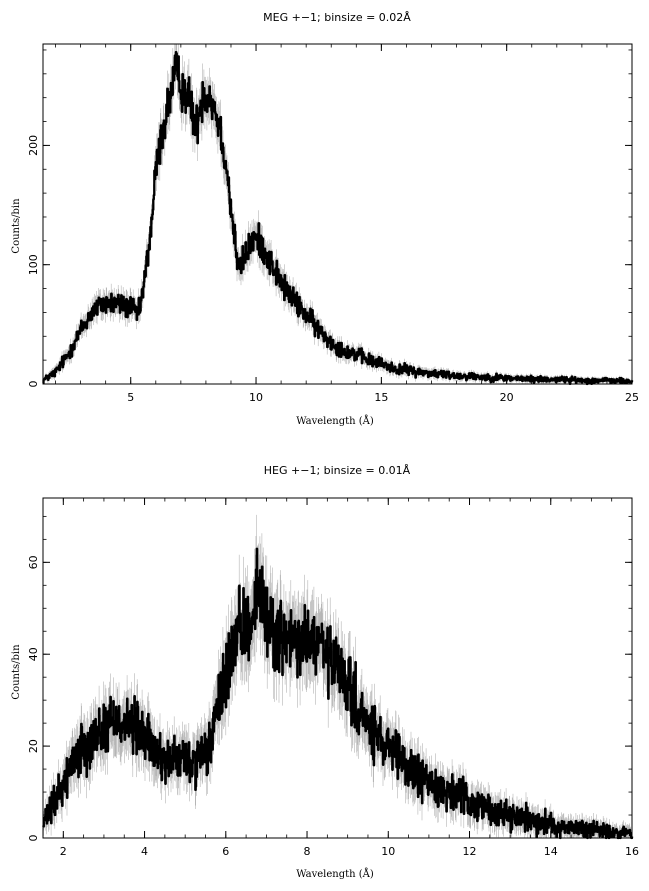 This screenshot has height=891, width=649. Describe the element at coordinates (144, 851) in the screenshot. I see `heg-x-tick-label: 4` at that location.